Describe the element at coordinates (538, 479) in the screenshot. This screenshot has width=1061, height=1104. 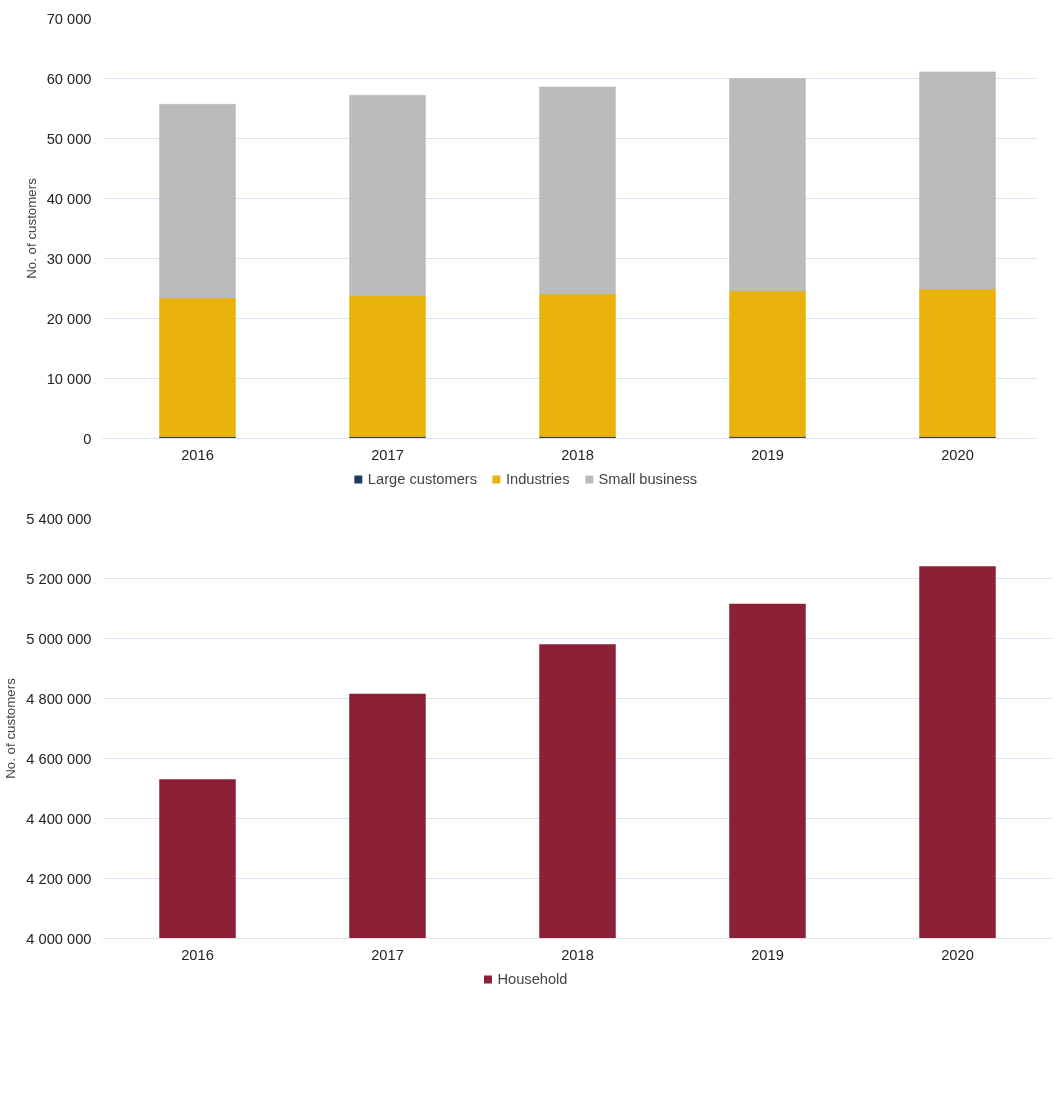
I see `legend-label: Industries` at that location.